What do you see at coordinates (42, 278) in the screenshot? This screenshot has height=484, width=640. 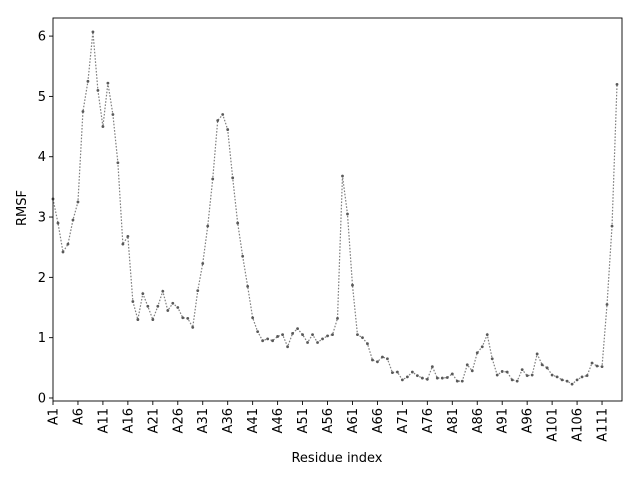 I see `y-tick-label: 2` at bounding box center [42, 278].